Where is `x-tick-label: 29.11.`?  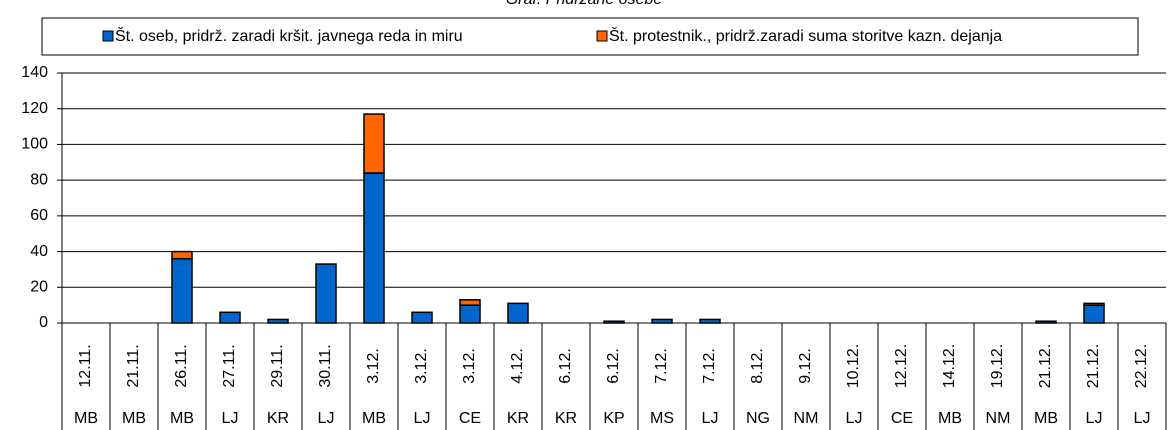
x-tick-label: 29.11. is located at coordinates (277, 365).